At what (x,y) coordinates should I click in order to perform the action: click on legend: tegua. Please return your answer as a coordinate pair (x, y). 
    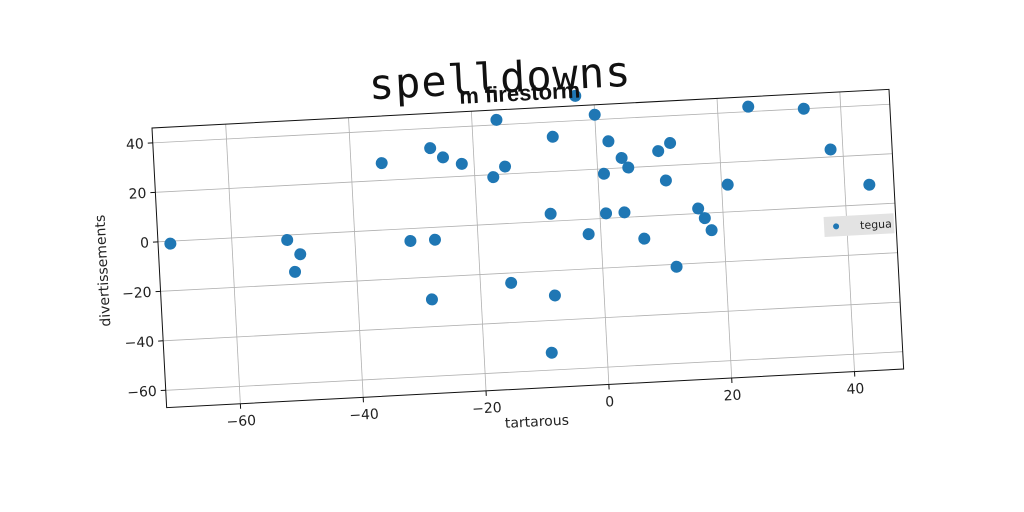
    Looking at the image, I should click on (859, 225).